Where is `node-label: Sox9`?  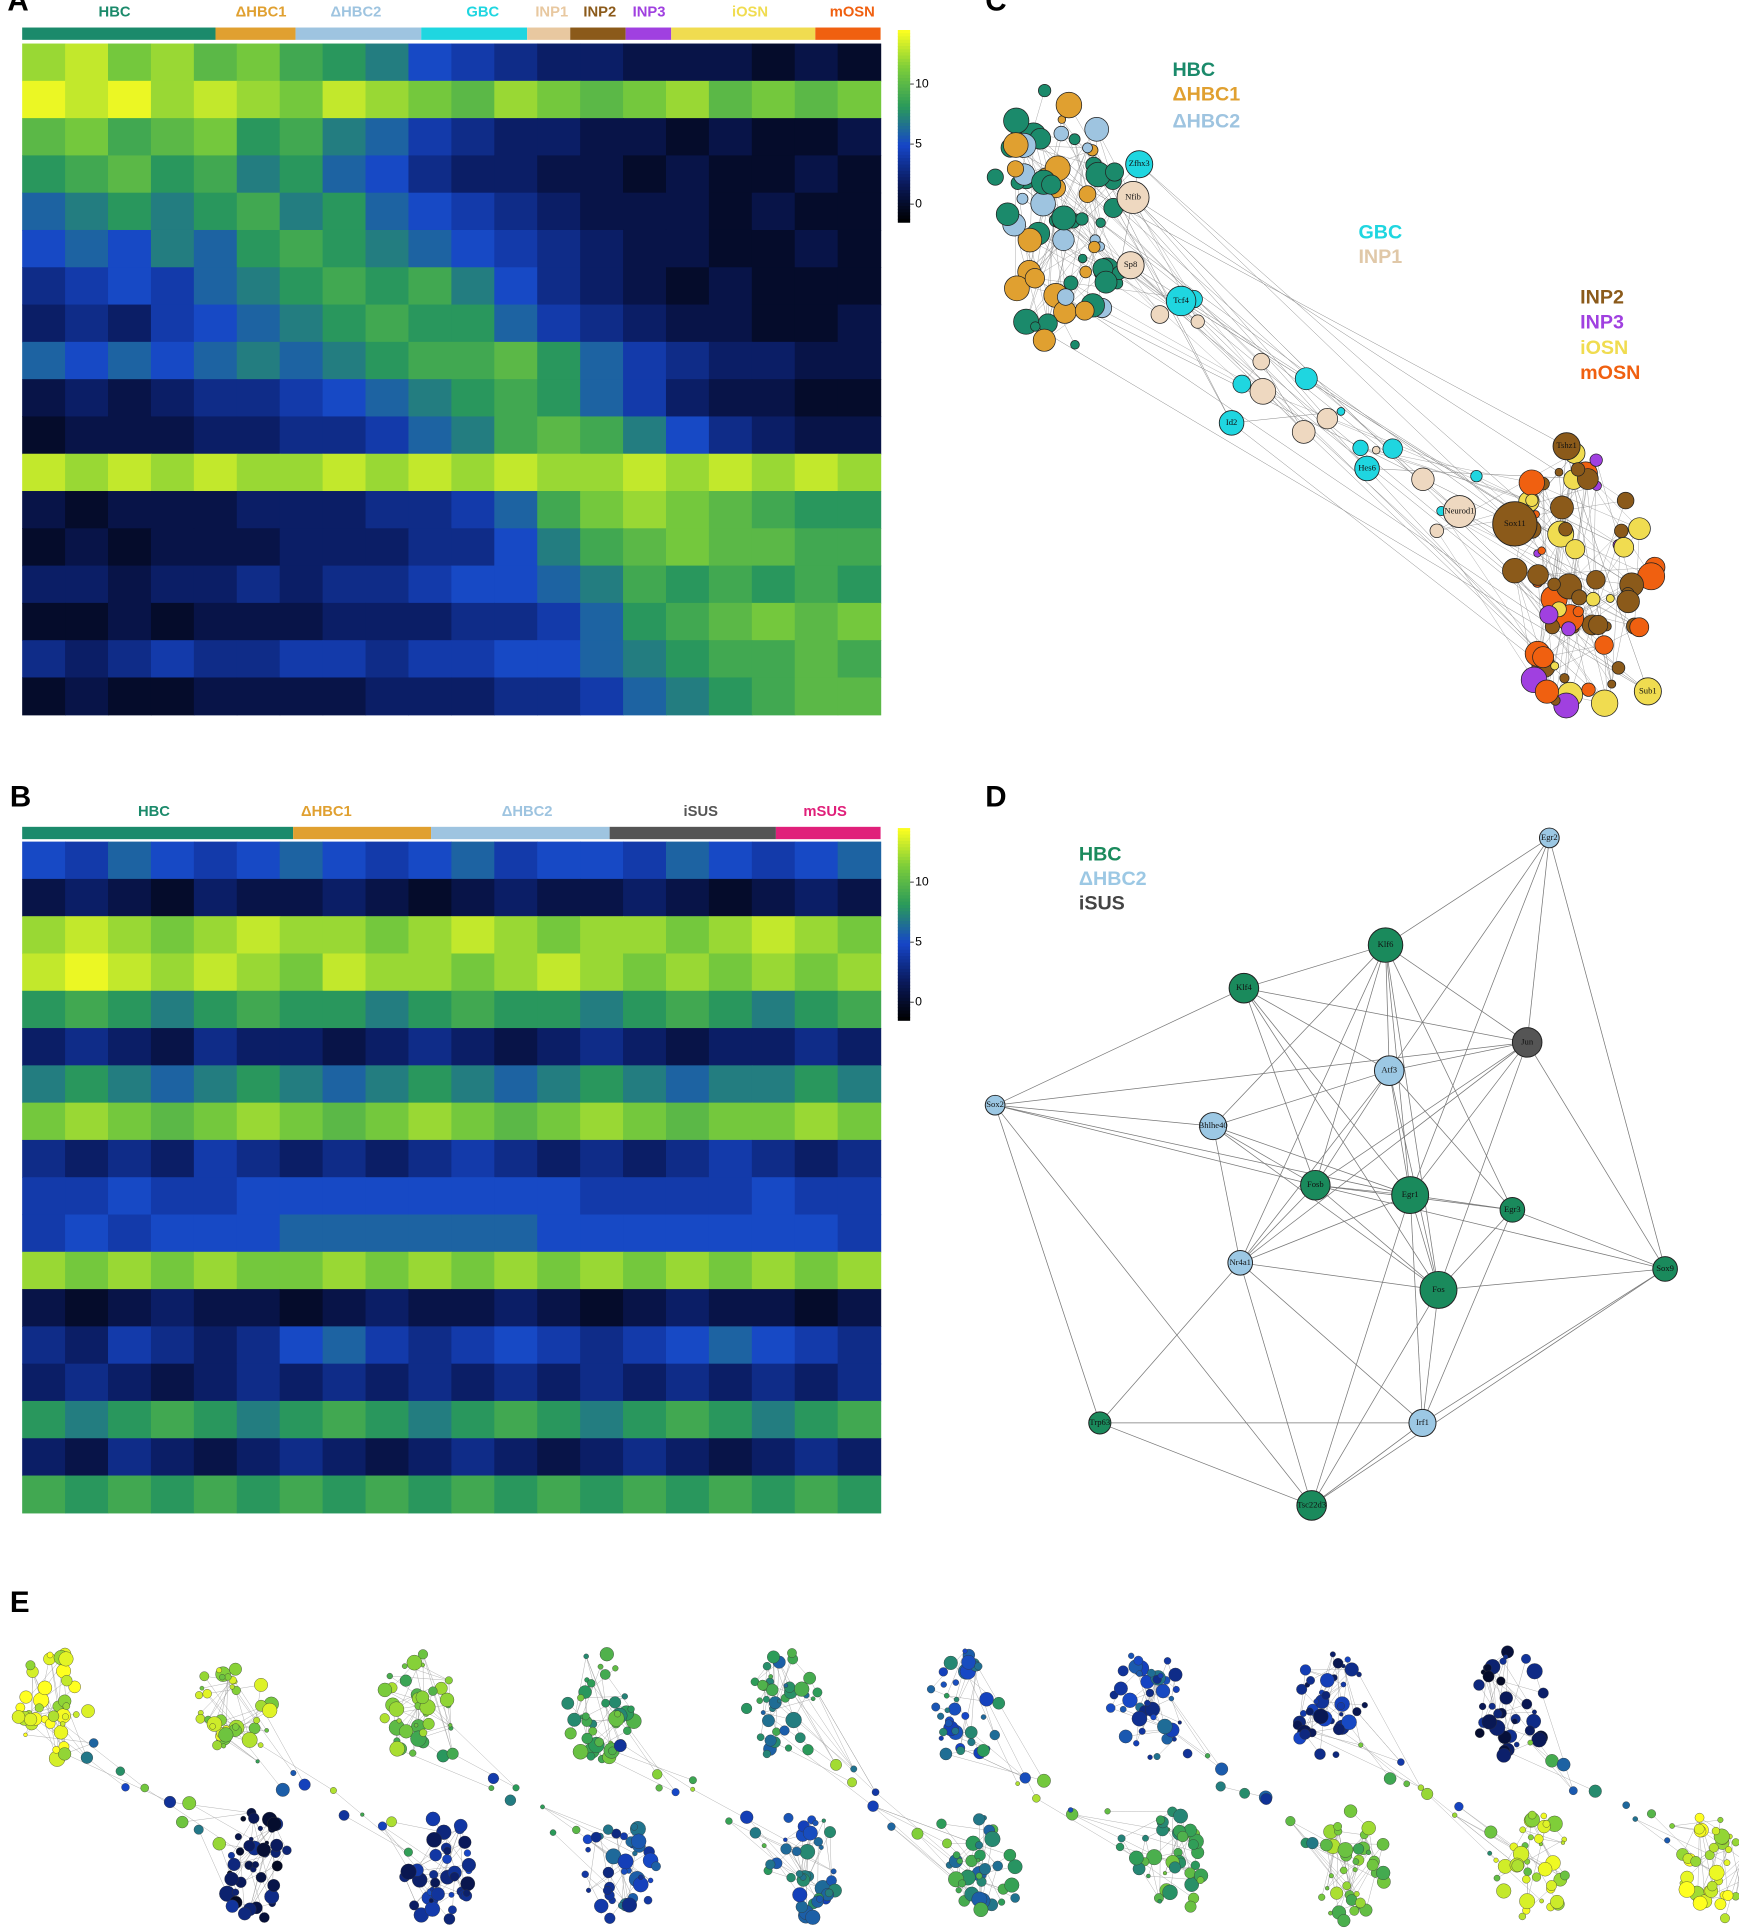
node-label: Sox9 is located at coordinates (1665, 1268).